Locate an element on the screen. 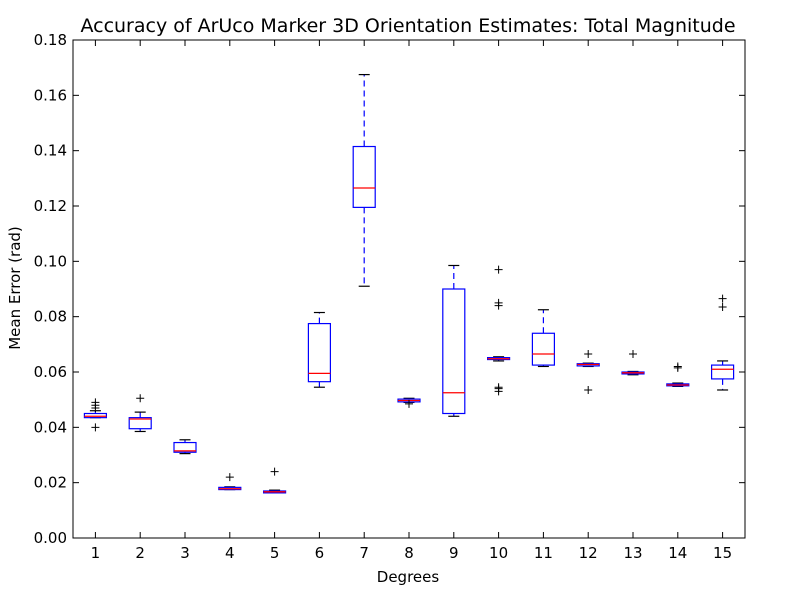 The image size is (800, 600). x-tick-label: 5 is located at coordinates (275, 553).